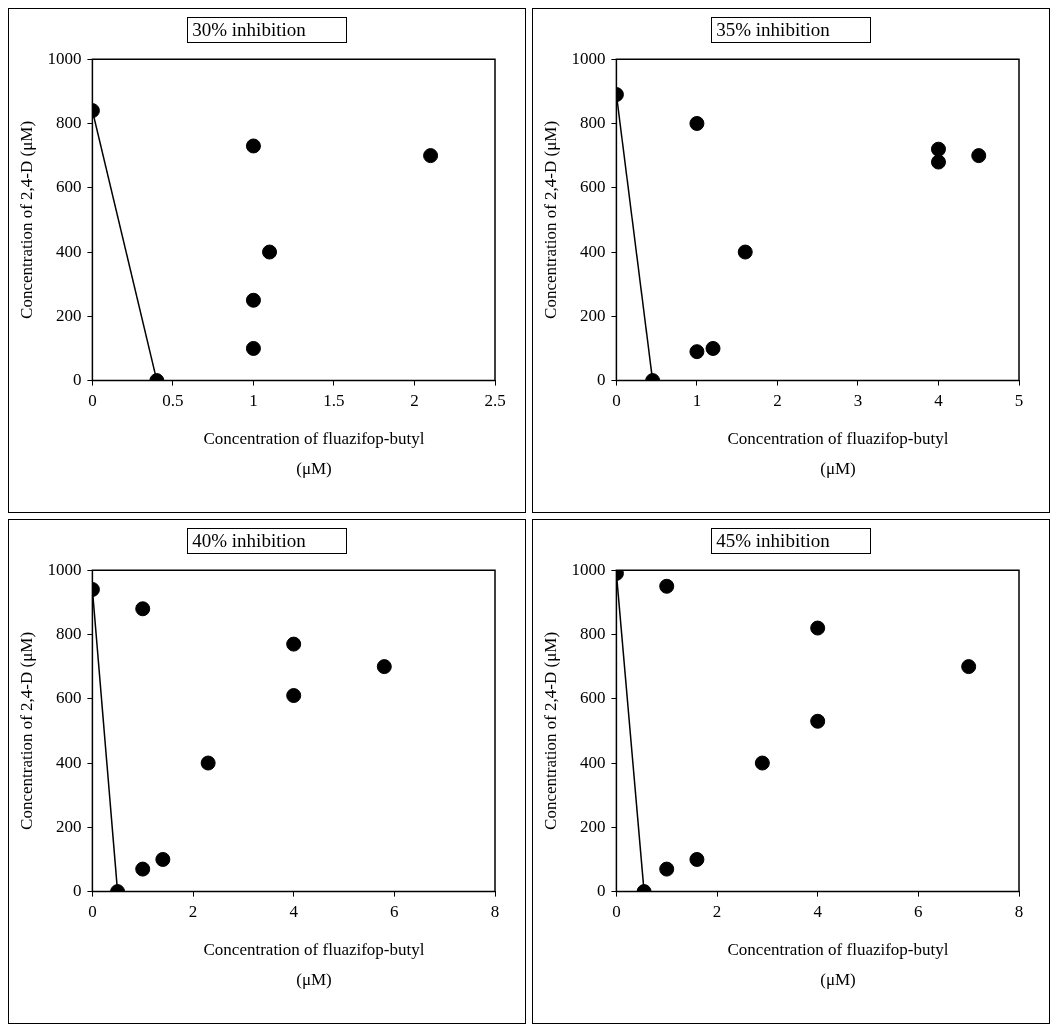 The height and width of the screenshot is (1035, 1061). I want to click on x-tick-label: 0.5, so click(173, 401).